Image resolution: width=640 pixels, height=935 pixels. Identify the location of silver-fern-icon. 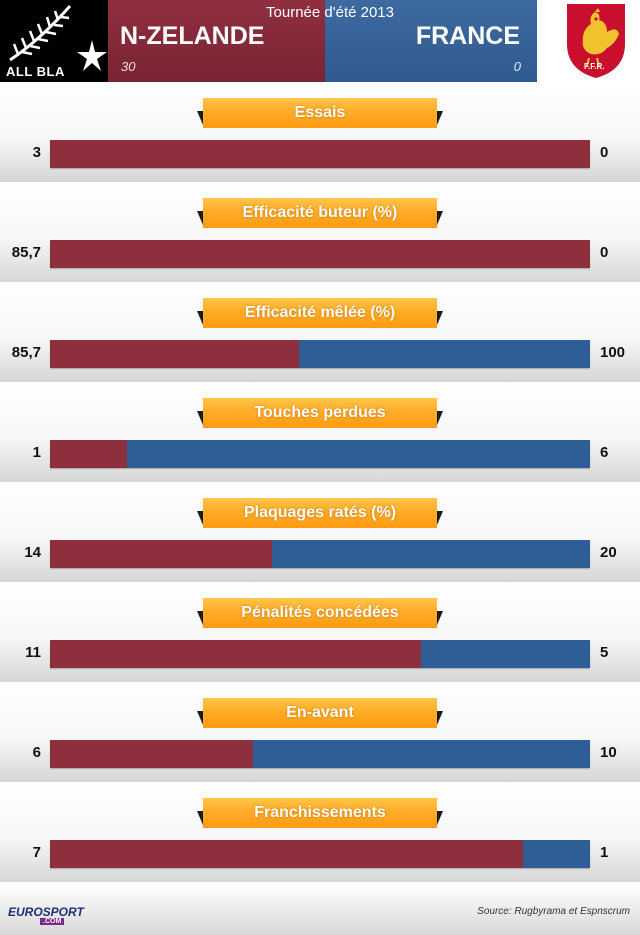
(54, 41).